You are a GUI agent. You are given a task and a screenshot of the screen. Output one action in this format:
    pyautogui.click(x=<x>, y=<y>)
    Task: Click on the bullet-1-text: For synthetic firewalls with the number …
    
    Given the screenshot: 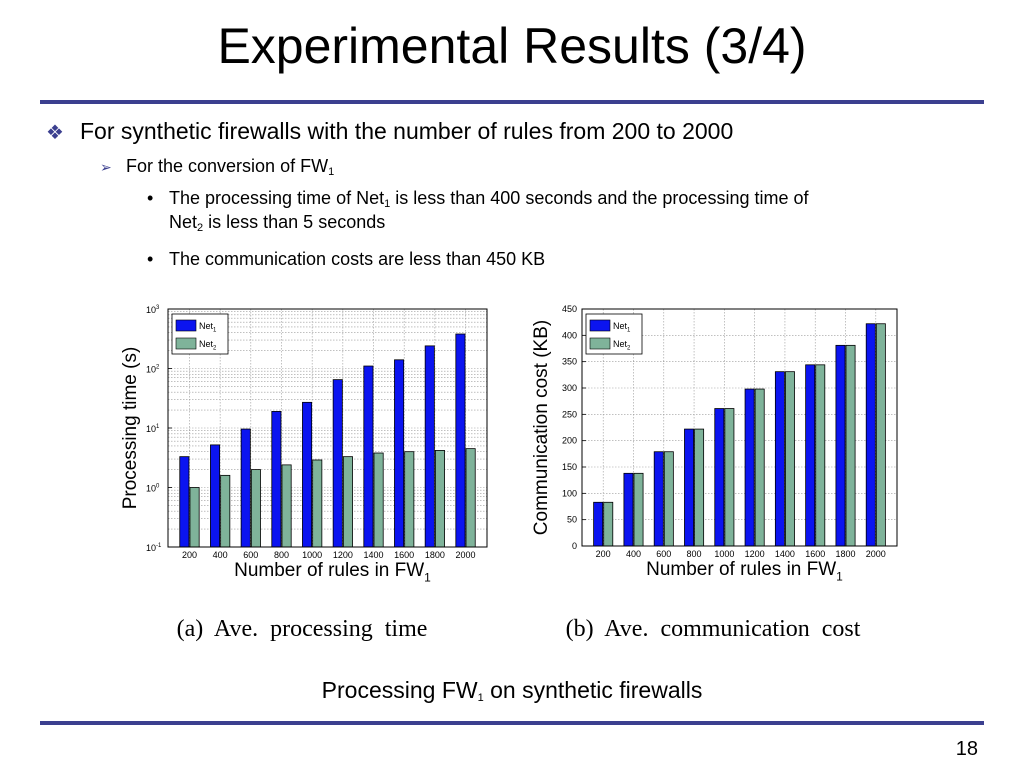 What is the action you would take?
    pyautogui.click(x=407, y=131)
    